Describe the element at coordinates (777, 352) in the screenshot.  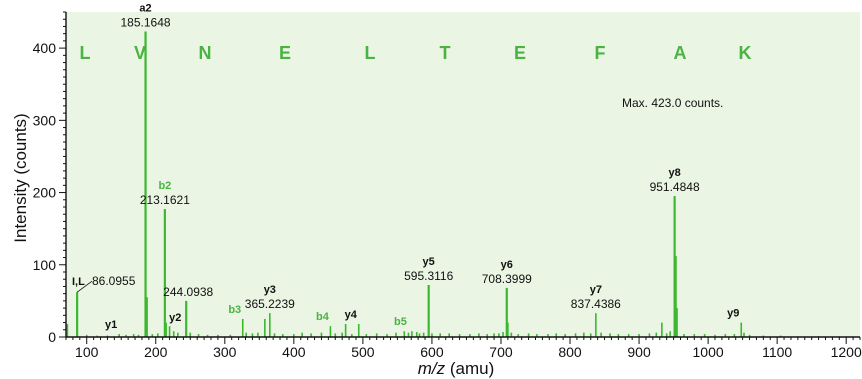
I see `x-tick-label: 1100` at that location.